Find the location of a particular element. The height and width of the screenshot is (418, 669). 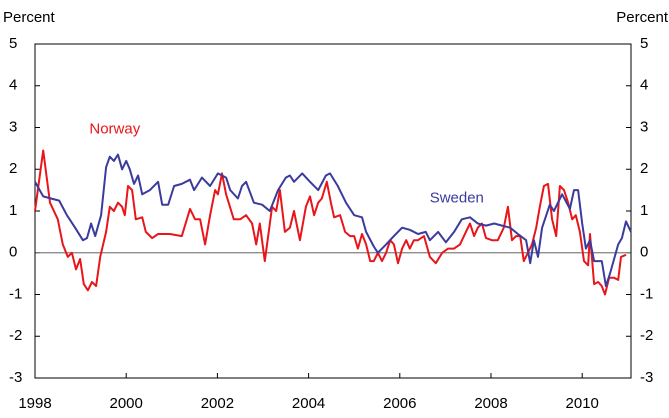

y2-tick-label: 4 is located at coordinates (644, 85).